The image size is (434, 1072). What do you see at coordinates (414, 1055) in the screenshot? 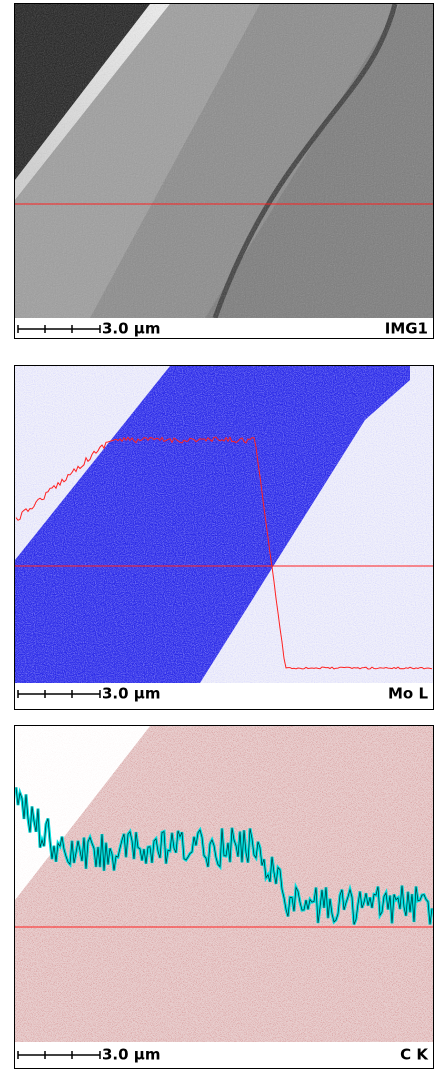
I see `panel-label: C K` at bounding box center [414, 1055].